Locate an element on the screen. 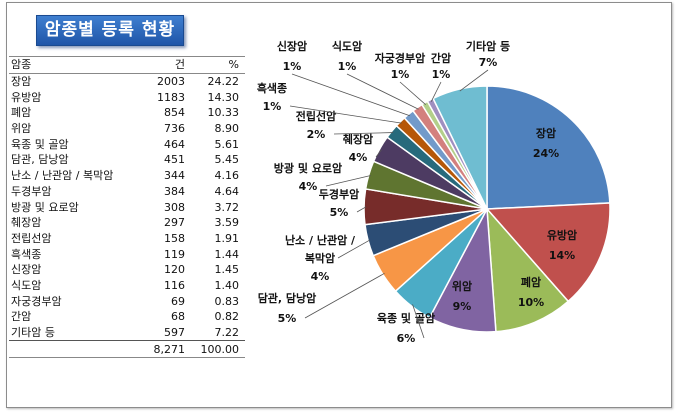 Image resolution: width=680 pixels, height=413 pixels. table-row: 흑색종 119 1.44 is located at coordinates (127, 254).